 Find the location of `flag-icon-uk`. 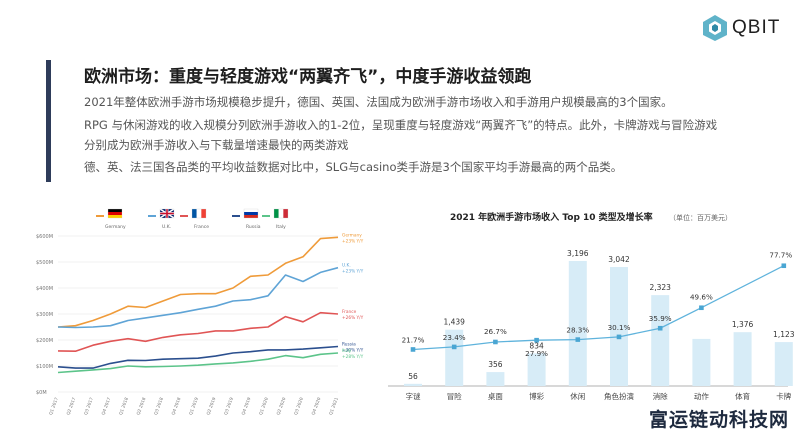

flag-icon-uk is located at coordinates (167, 213).